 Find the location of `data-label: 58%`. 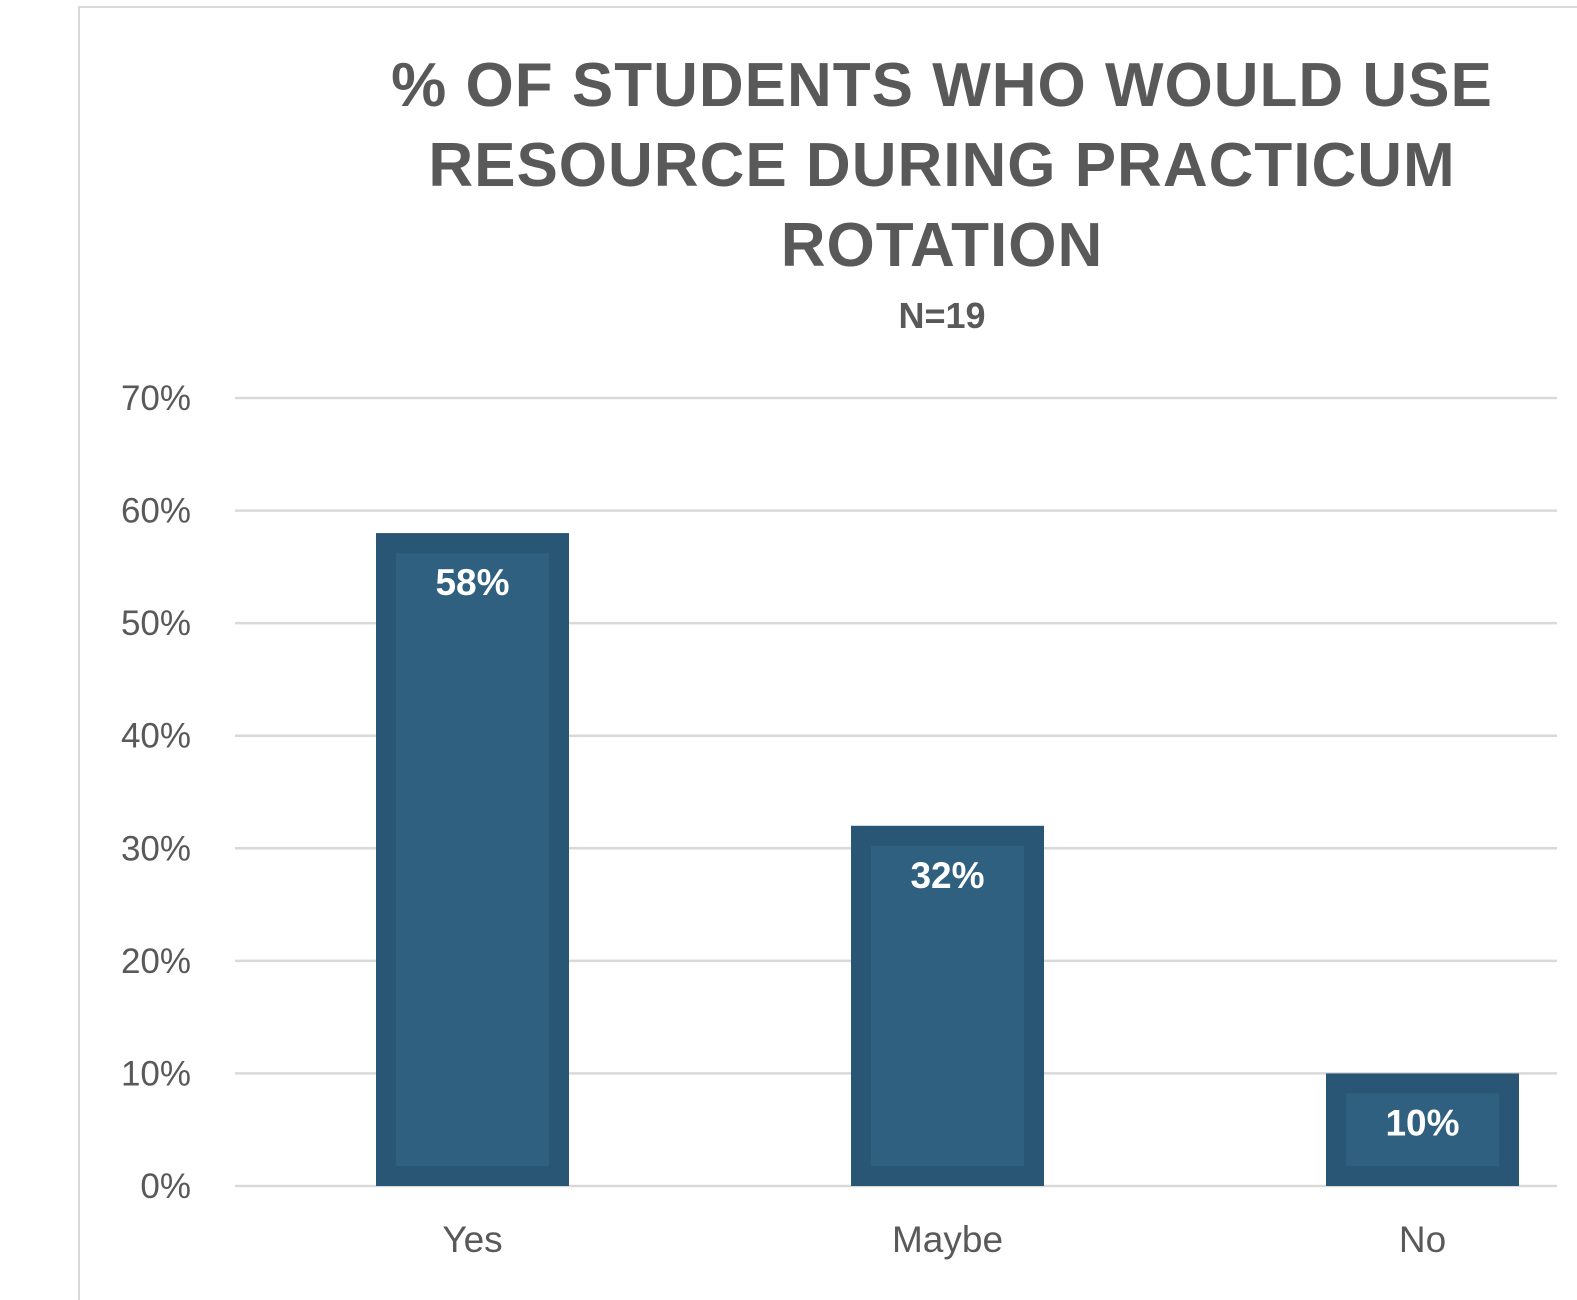

data-label: 58% is located at coordinates (472, 582).